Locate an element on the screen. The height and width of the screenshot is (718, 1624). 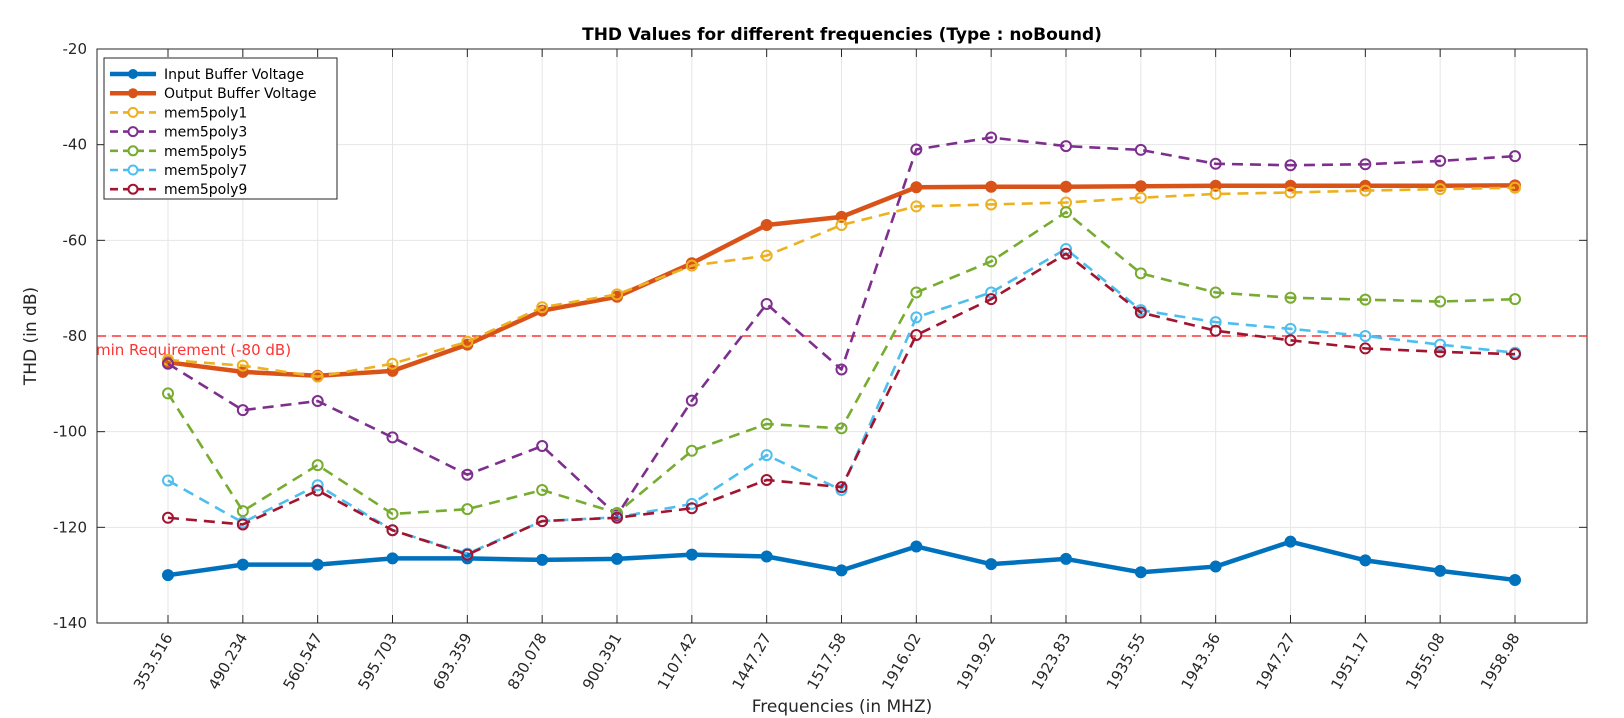
y-axis-title: THD (in dB) is located at coordinates (31, 336).